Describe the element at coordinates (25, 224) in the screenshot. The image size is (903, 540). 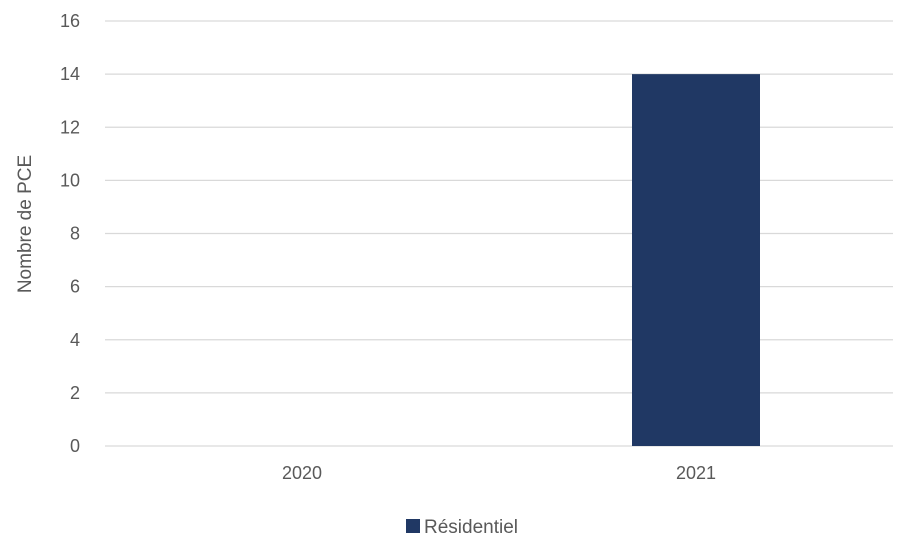
I see `y-axis-title: Nombre de PCE` at that location.